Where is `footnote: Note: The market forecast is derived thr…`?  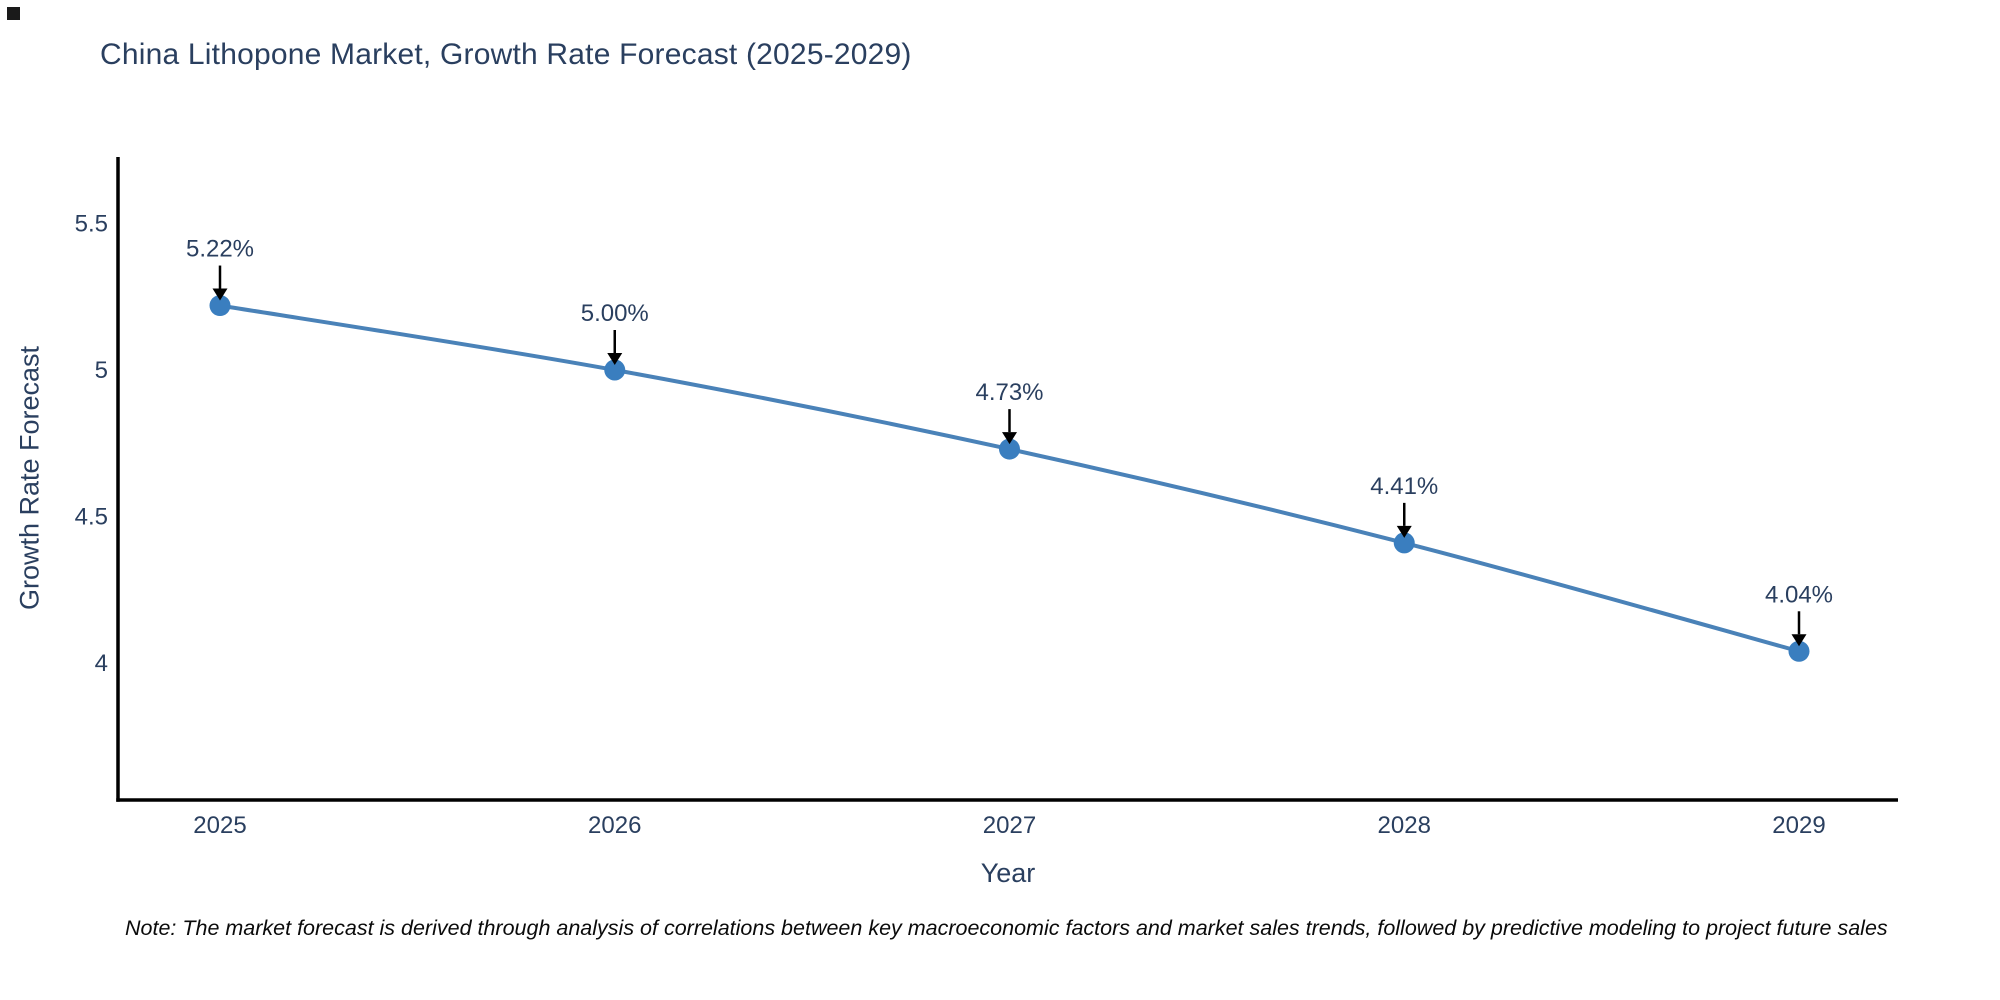
footnote: Note: The market forecast is derived thr… is located at coordinates (1006, 928).